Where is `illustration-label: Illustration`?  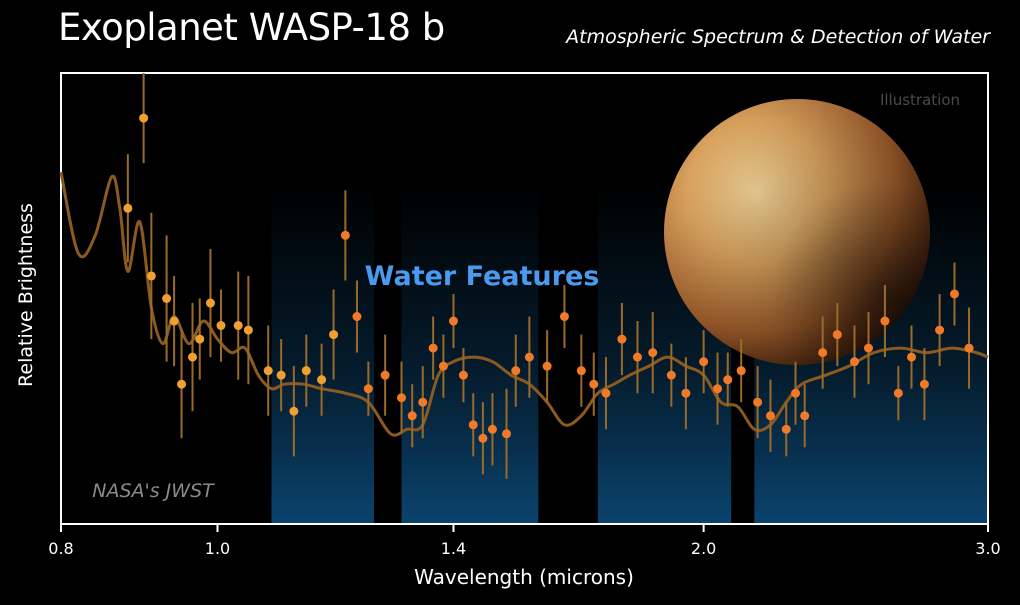 illustration-label: Illustration is located at coordinates (920, 100).